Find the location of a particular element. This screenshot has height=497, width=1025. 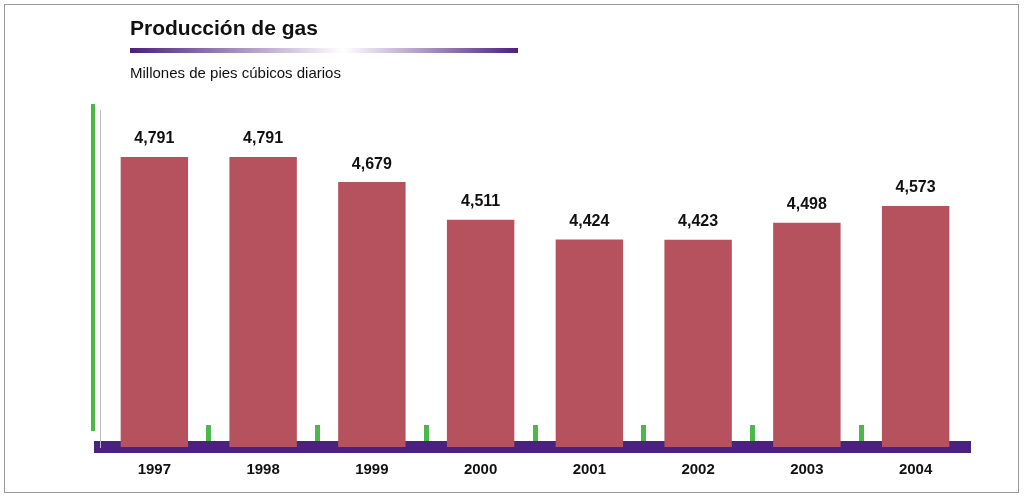

x-tick-label: 2000 is located at coordinates (480, 469).